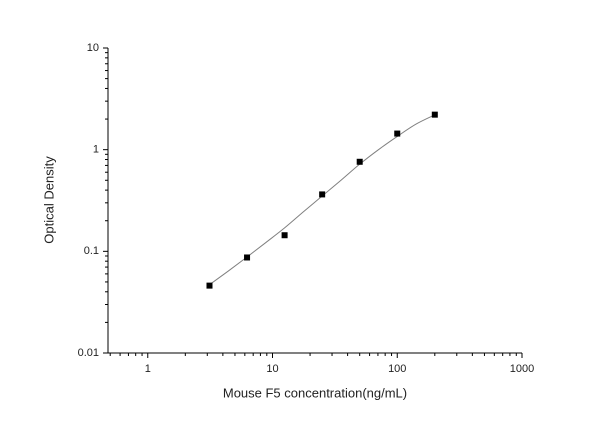 The height and width of the screenshot is (424, 608). Describe the element at coordinates (91, 251) in the screenshot. I see `y-tick-label: 0.1` at that location.